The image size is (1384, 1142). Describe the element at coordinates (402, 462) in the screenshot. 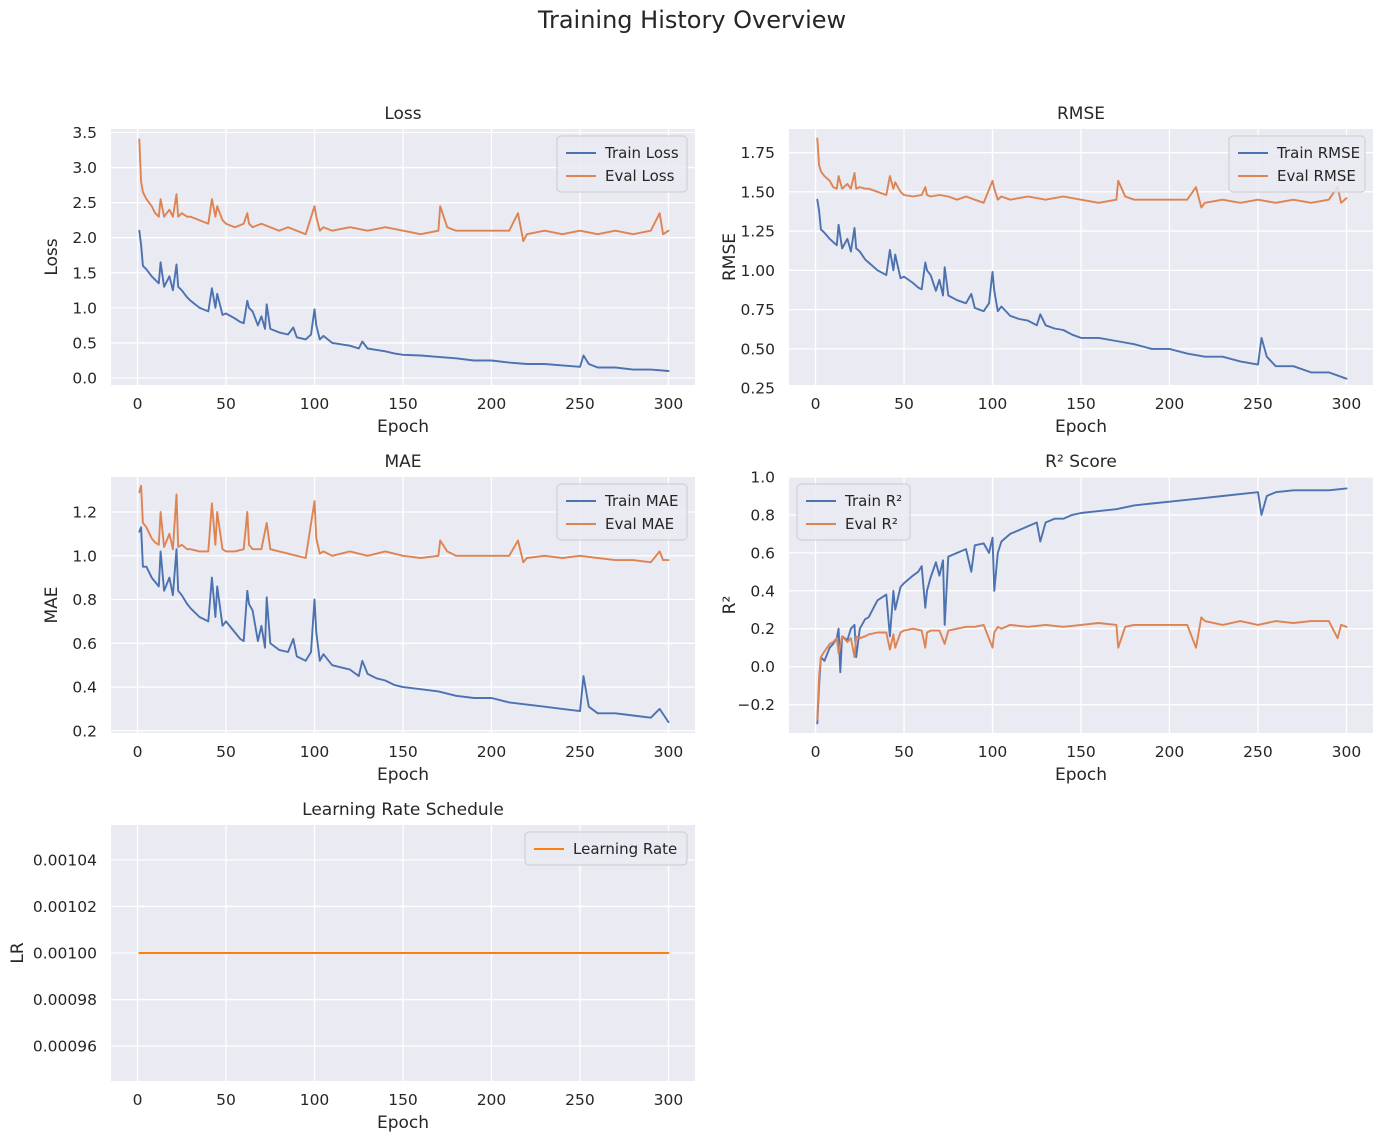

I see `panel-title: MAE` at that location.